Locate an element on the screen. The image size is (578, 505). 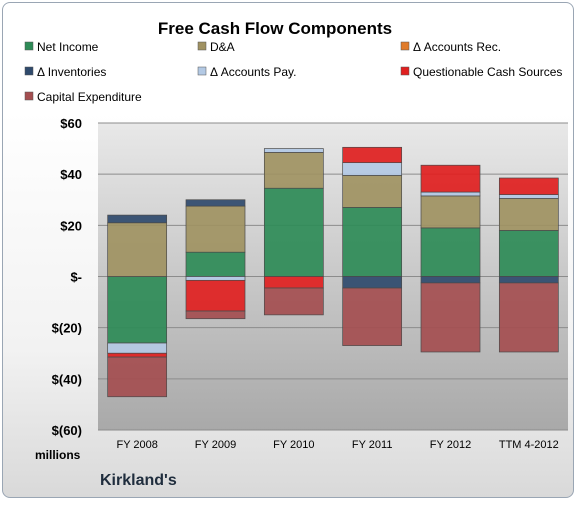
y-axis: $60 $40 $20 $- $(20) $(40) $(60) is located at coordinates (67, 277).